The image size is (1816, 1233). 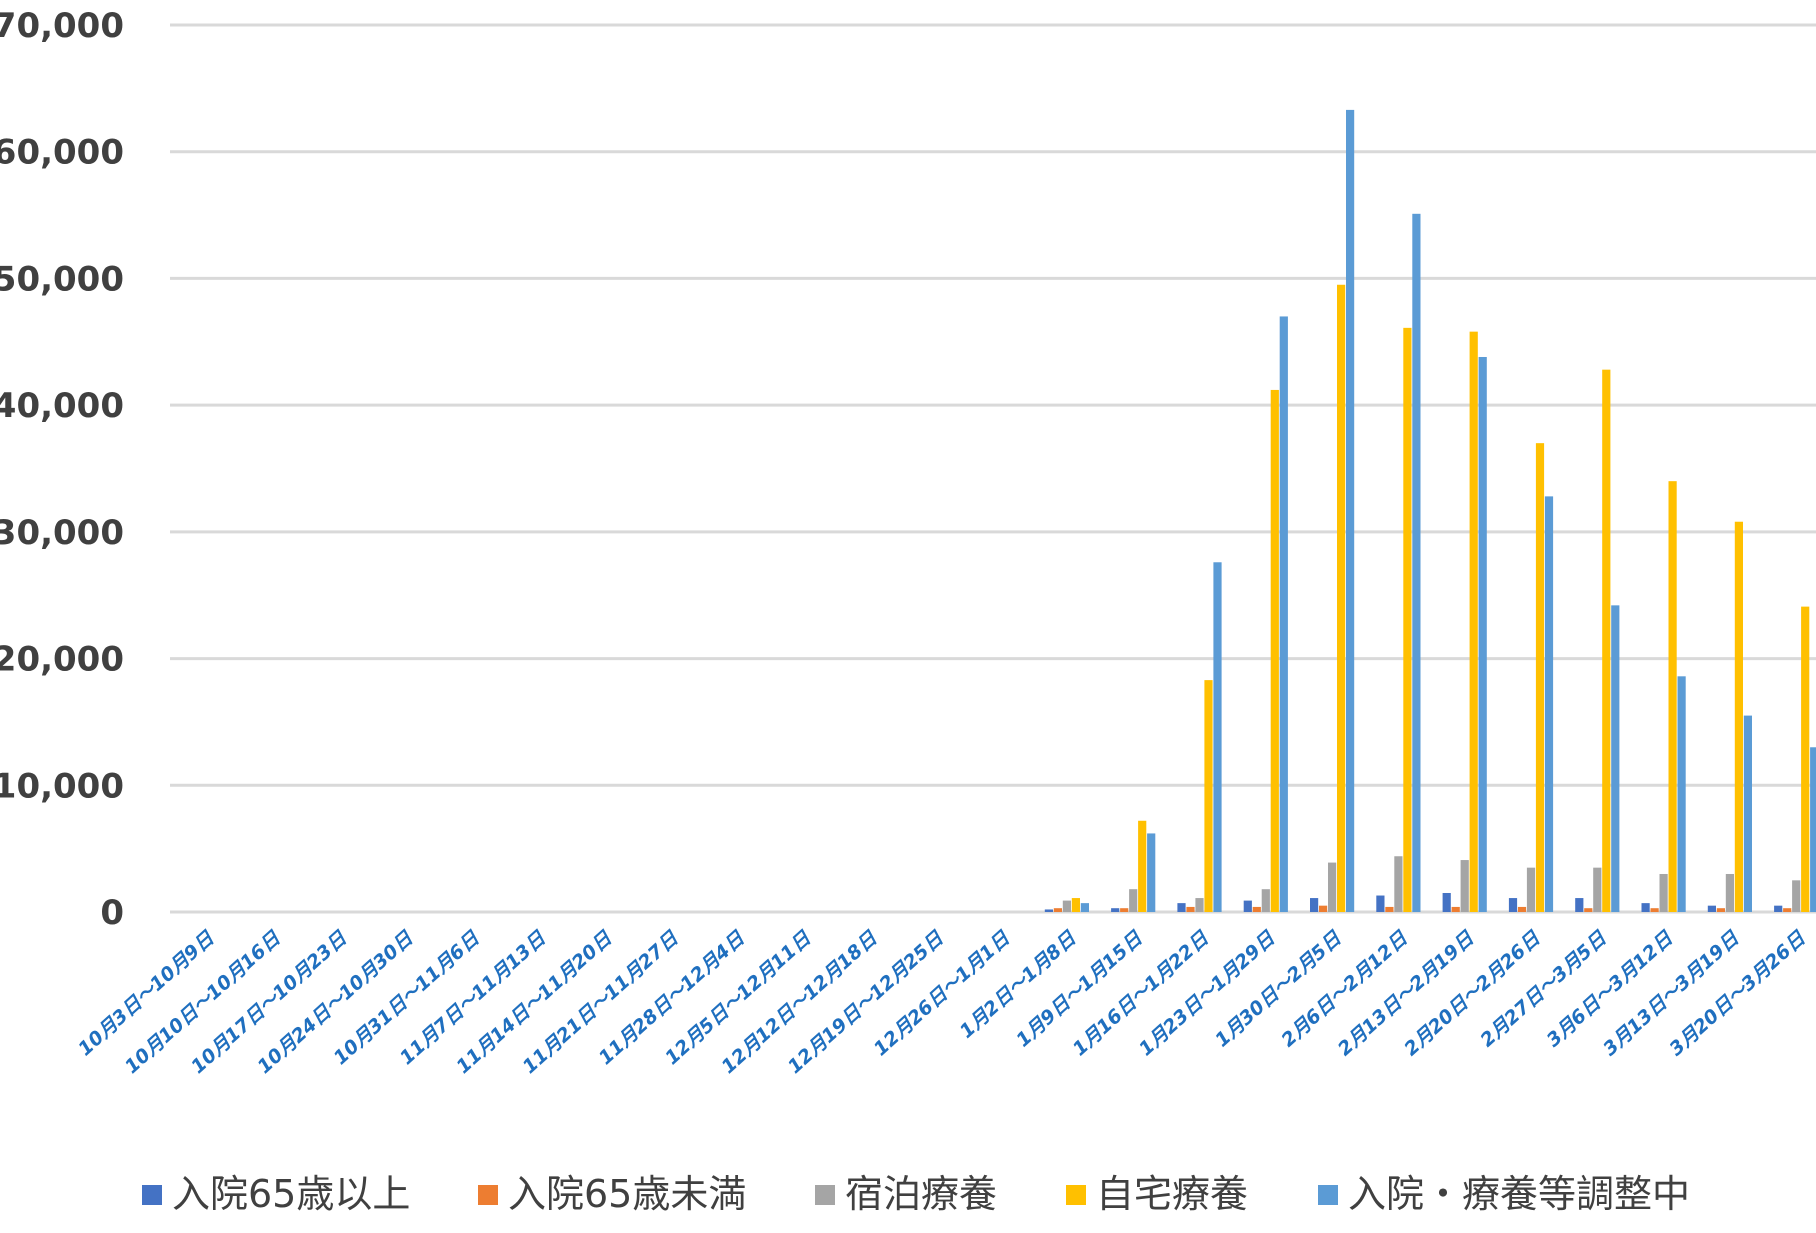 What do you see at coordinates (921, 1194) in the screenshot?
I see `legend-label: 宿泊療養` at bounding box center [921, 1194].